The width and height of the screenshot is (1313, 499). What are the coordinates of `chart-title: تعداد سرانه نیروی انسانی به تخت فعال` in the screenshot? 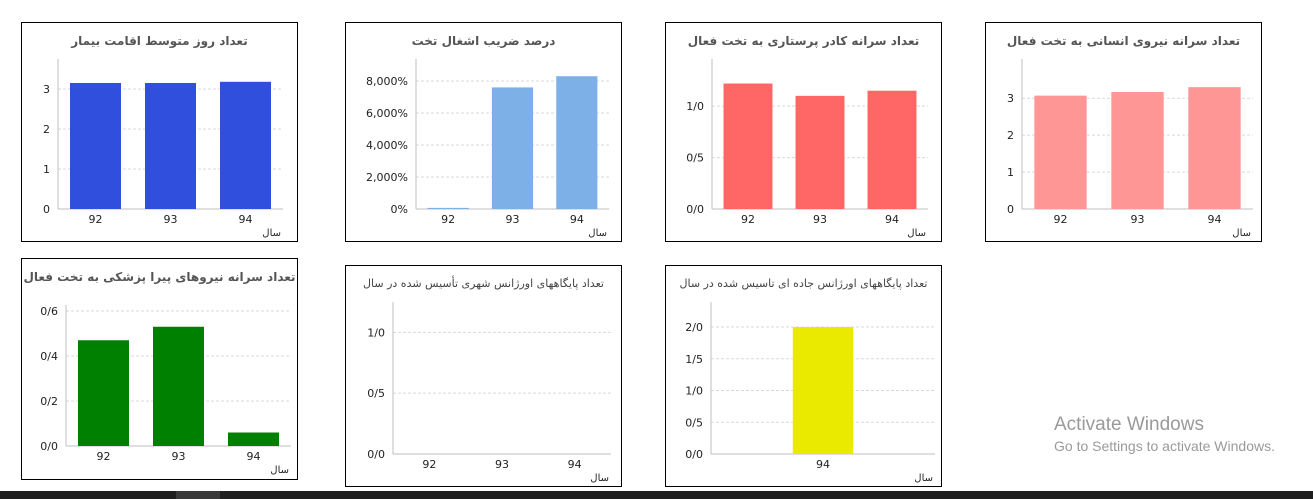 It's located at (1123, 41).